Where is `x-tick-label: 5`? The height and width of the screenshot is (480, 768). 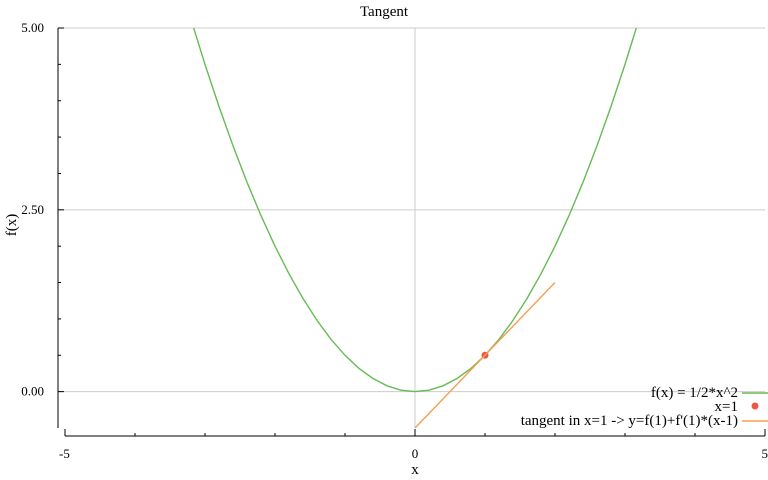
x-tick-label: 5 is located at coordinates (765, 453).